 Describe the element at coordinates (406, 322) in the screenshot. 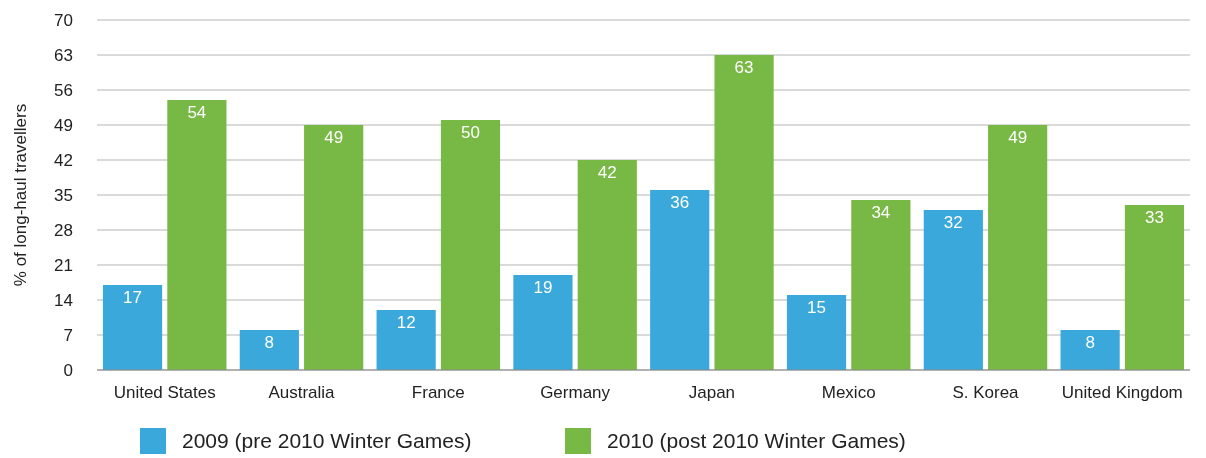

I see `data-label: 12` at that location.